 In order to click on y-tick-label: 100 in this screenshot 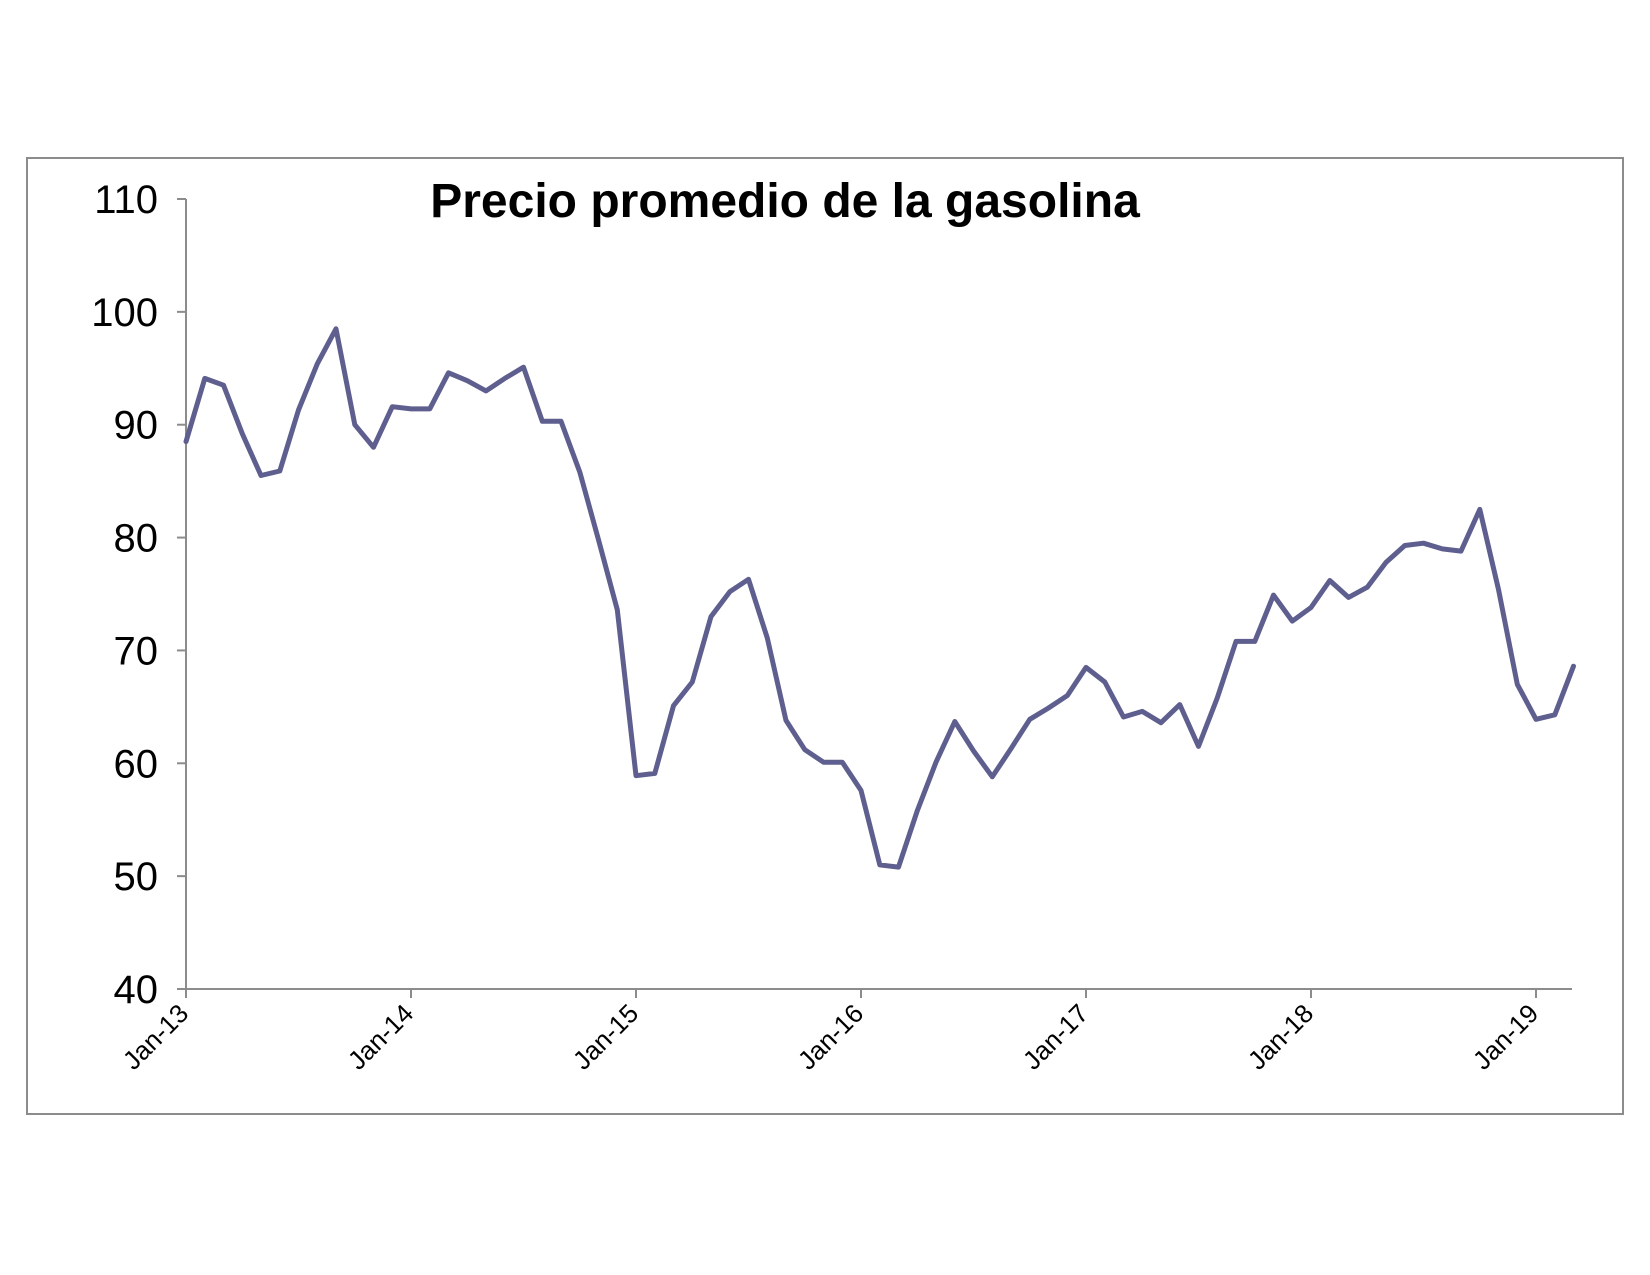, I will do `click(124, 313)`.